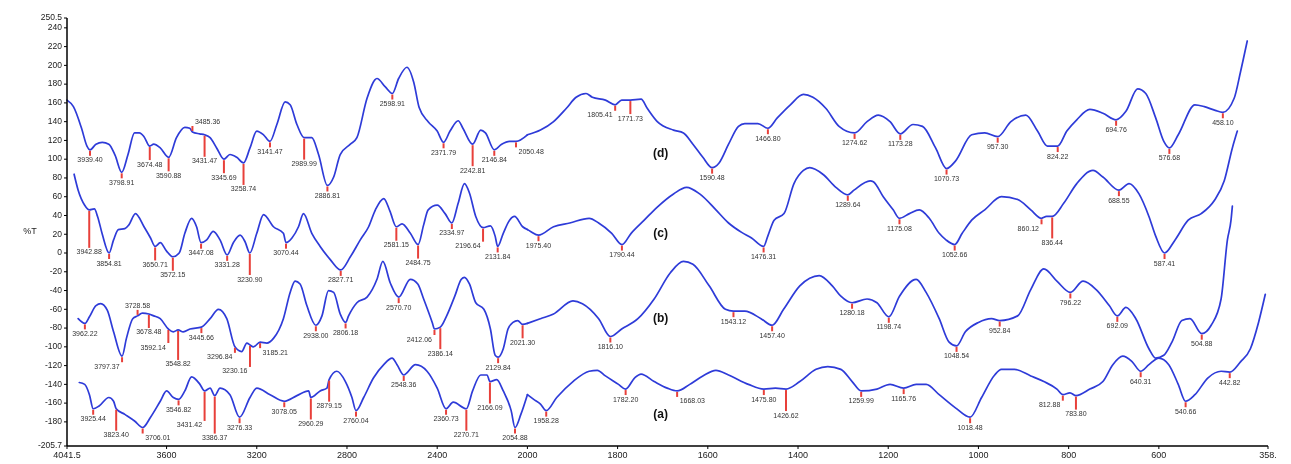 The height and width of the screenshot is (464, 1291). I want to click on y-tick-label: -160, so click(53, 402).